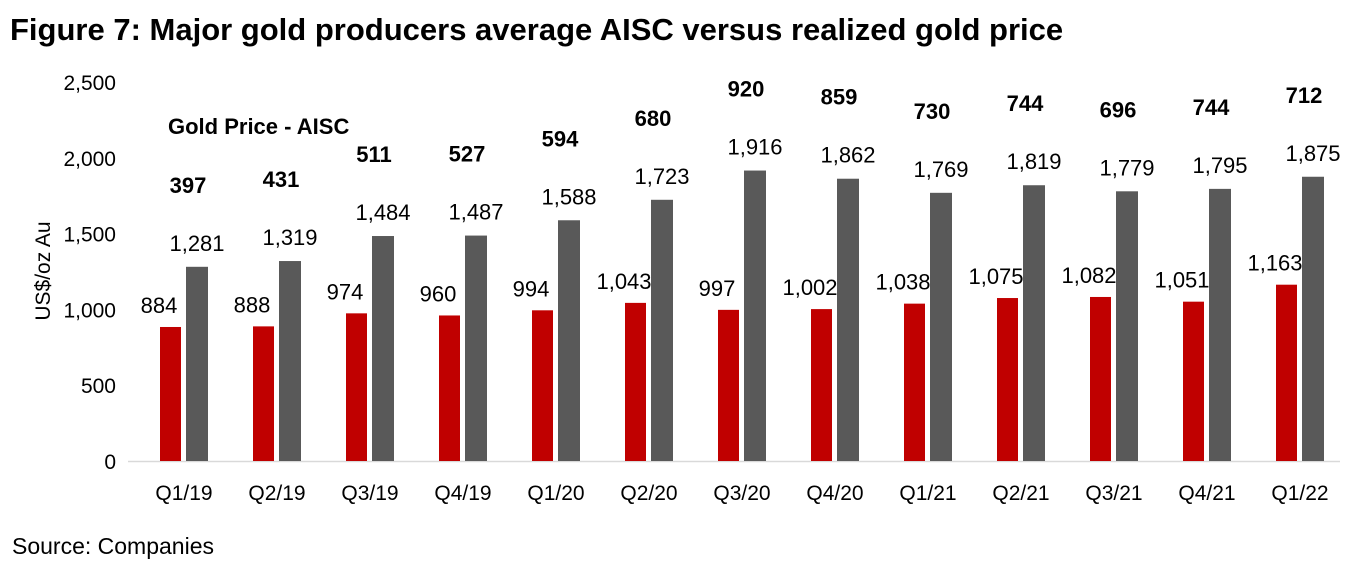 The height and width of the screenshot is (570, 1372). Describe the element at coordinates (382, 212) in the screenshot. I see `data-label-gold-price: 1,484` at that location.